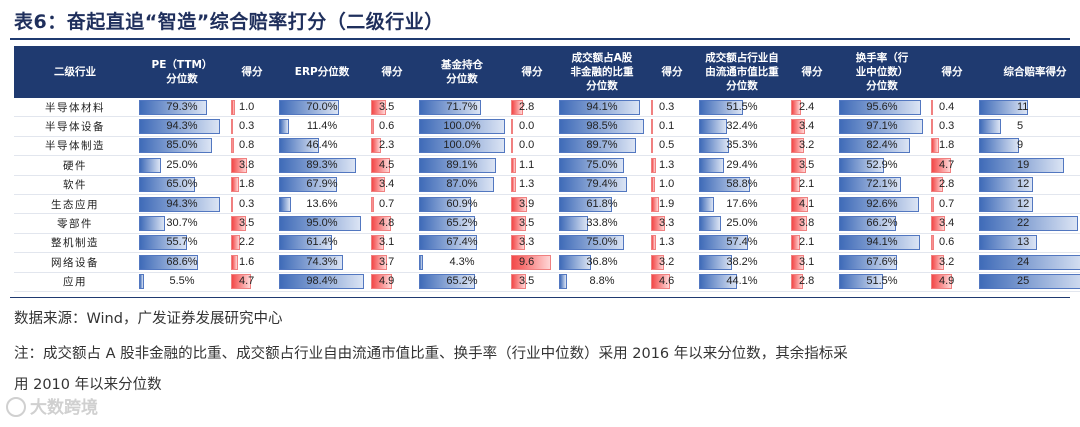  Describe the element at coordinates (952, 282) in the screenshot. I see `turn-score-cell: 4.9` at that location.